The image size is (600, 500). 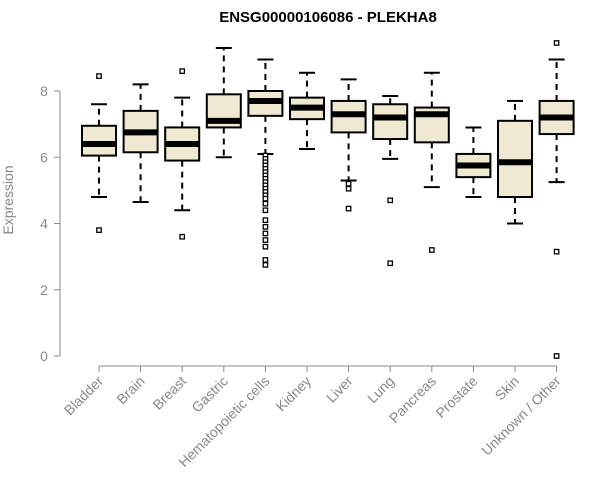 I want to click on category-label: Bladder, so click(x=84, y=396).